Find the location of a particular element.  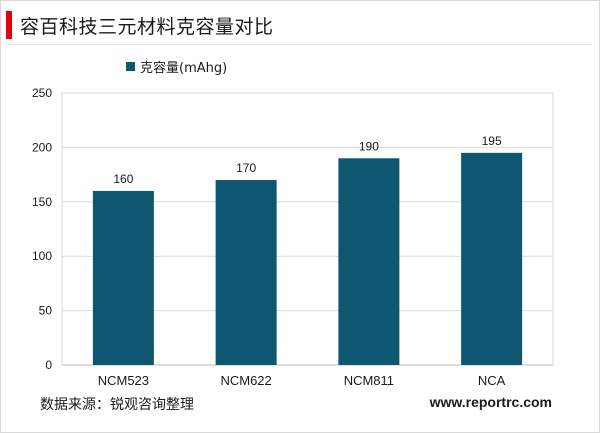

title-bar: 容百科技三元材料克容量对比 is located at coordinates (140, 25).